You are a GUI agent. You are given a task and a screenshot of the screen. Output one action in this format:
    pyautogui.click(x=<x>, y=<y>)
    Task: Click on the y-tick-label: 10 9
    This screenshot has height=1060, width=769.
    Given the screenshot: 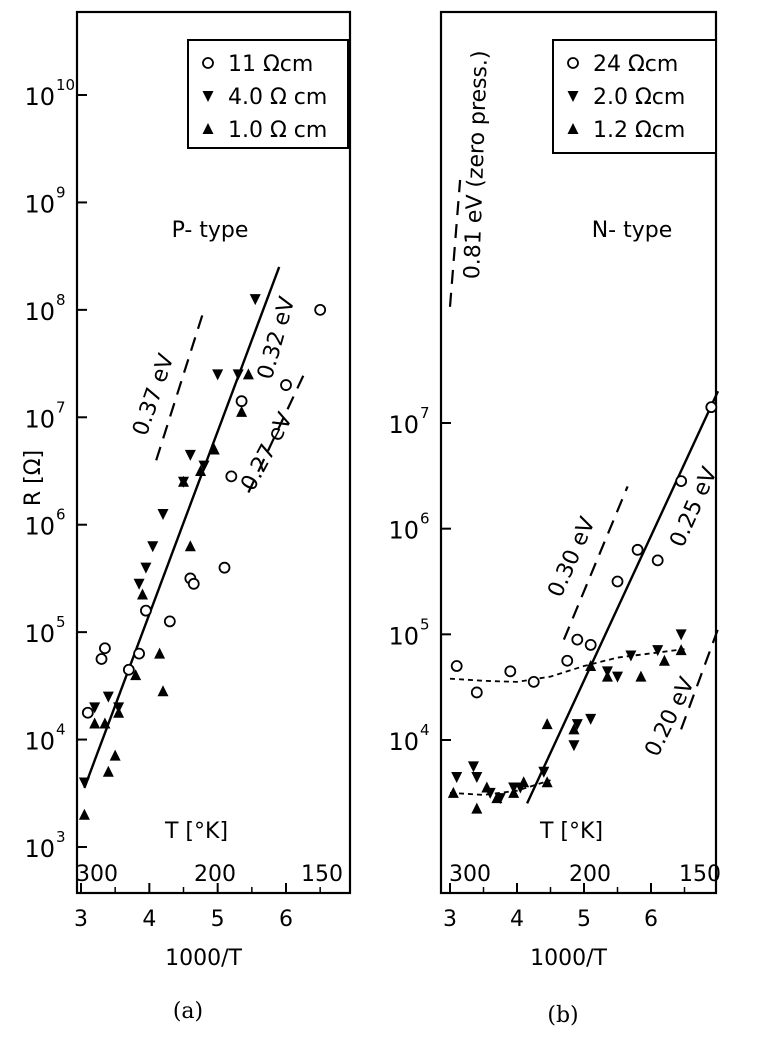 What is the action you would take?
    pyautogui.click(x=44, y=200)
    